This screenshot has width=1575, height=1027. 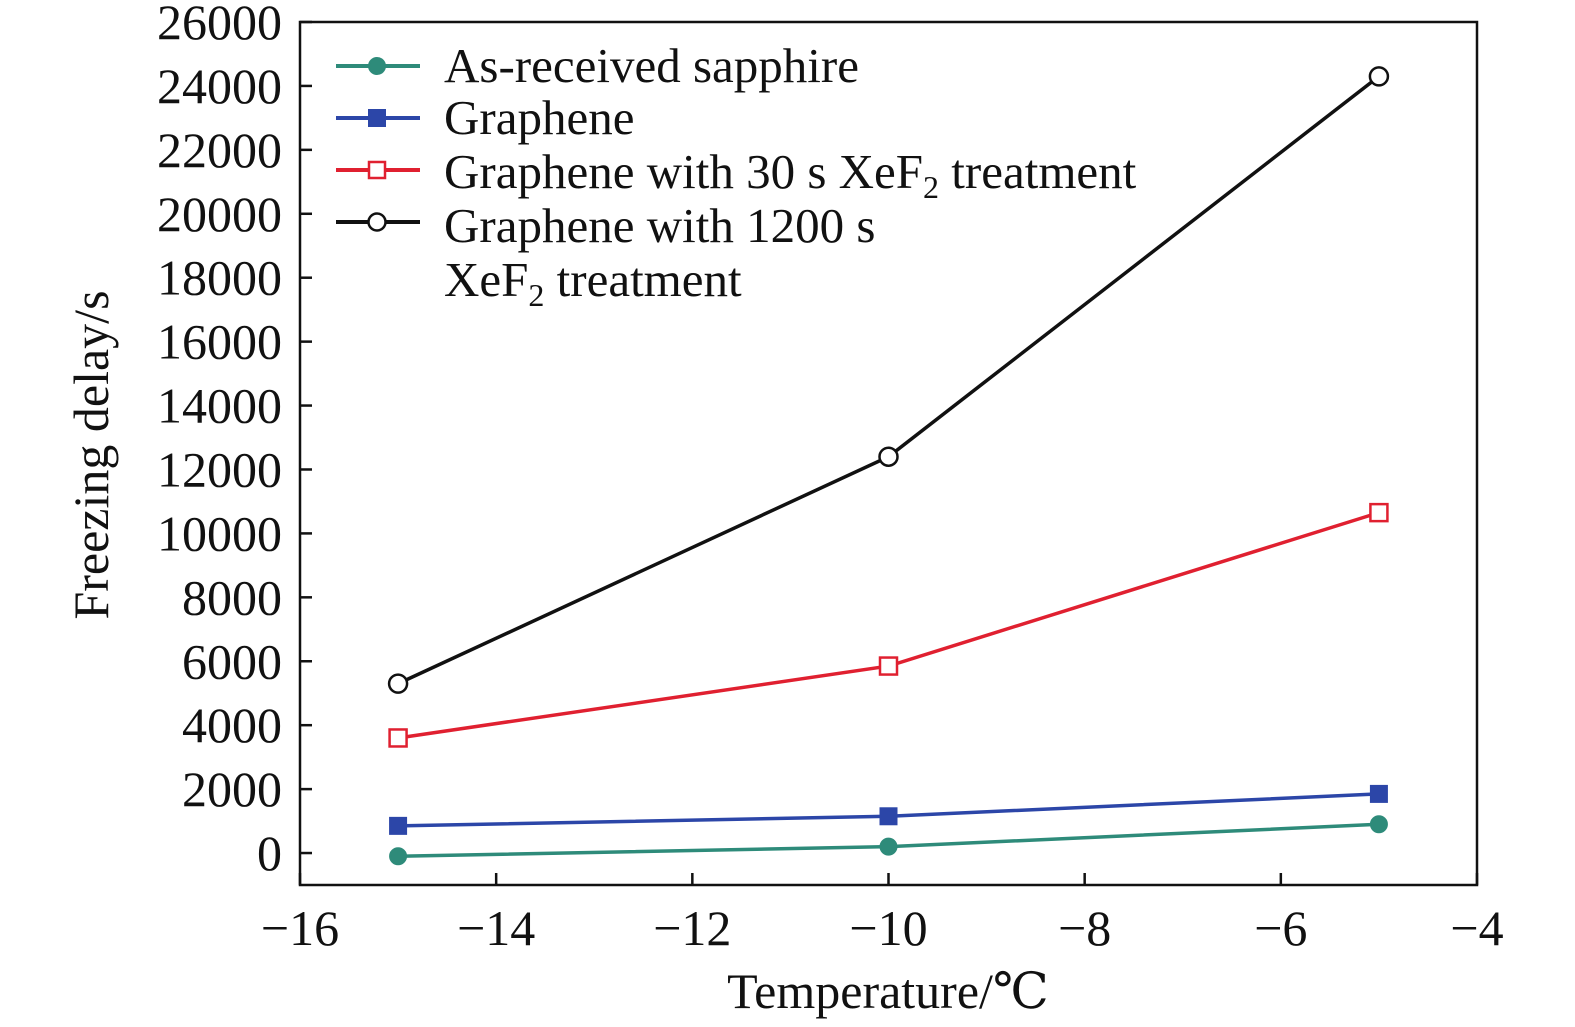 What do you see at coordinates (486, 279) in the screenshot?
I see `legend-label-graphene-1200s-part1: XeF` at bounding box center [486, 279].